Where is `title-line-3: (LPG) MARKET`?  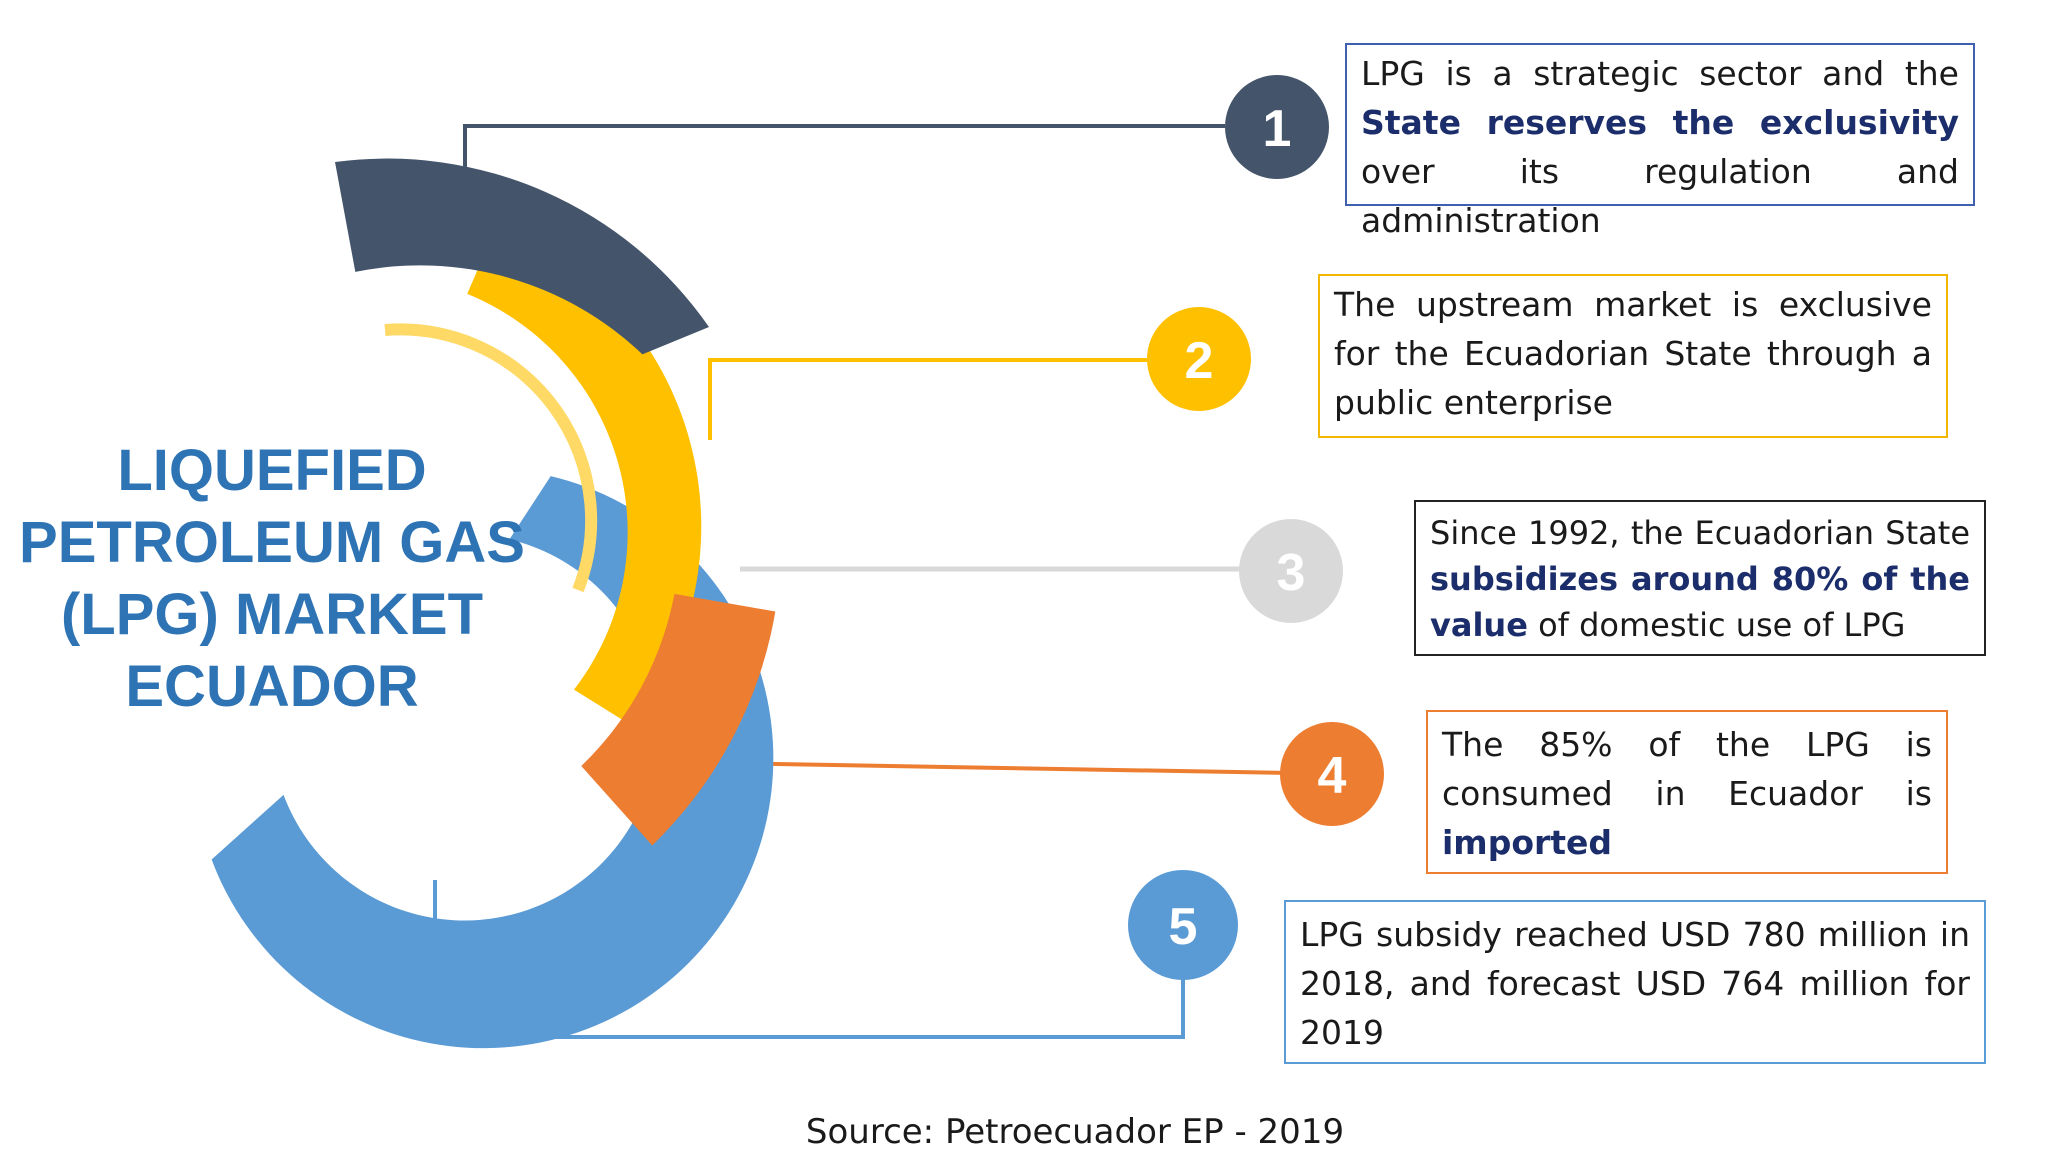
title-line-3: (LPG) MARKET is located at coordinates (272, 614).